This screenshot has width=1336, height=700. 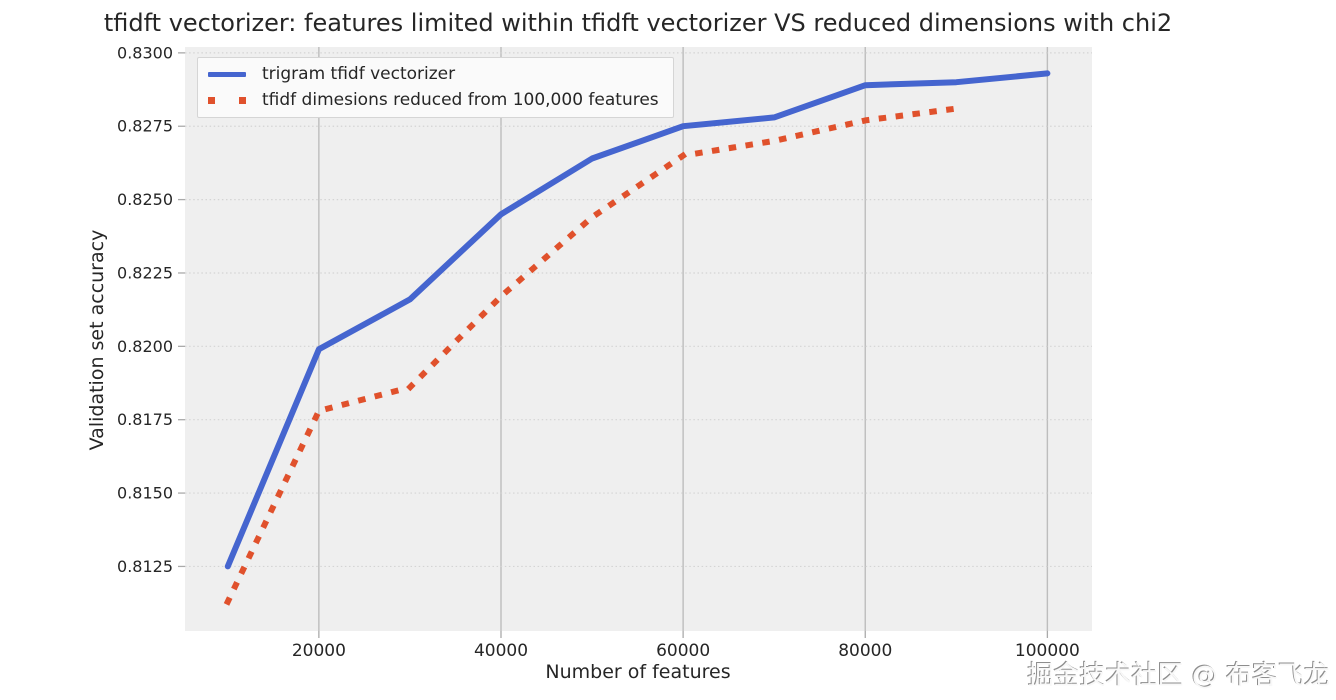 What do you see at coordinates (145, 272) in the screenshot?
I see `y-tick-label: 0.8225` at bounding box center [145, 272].